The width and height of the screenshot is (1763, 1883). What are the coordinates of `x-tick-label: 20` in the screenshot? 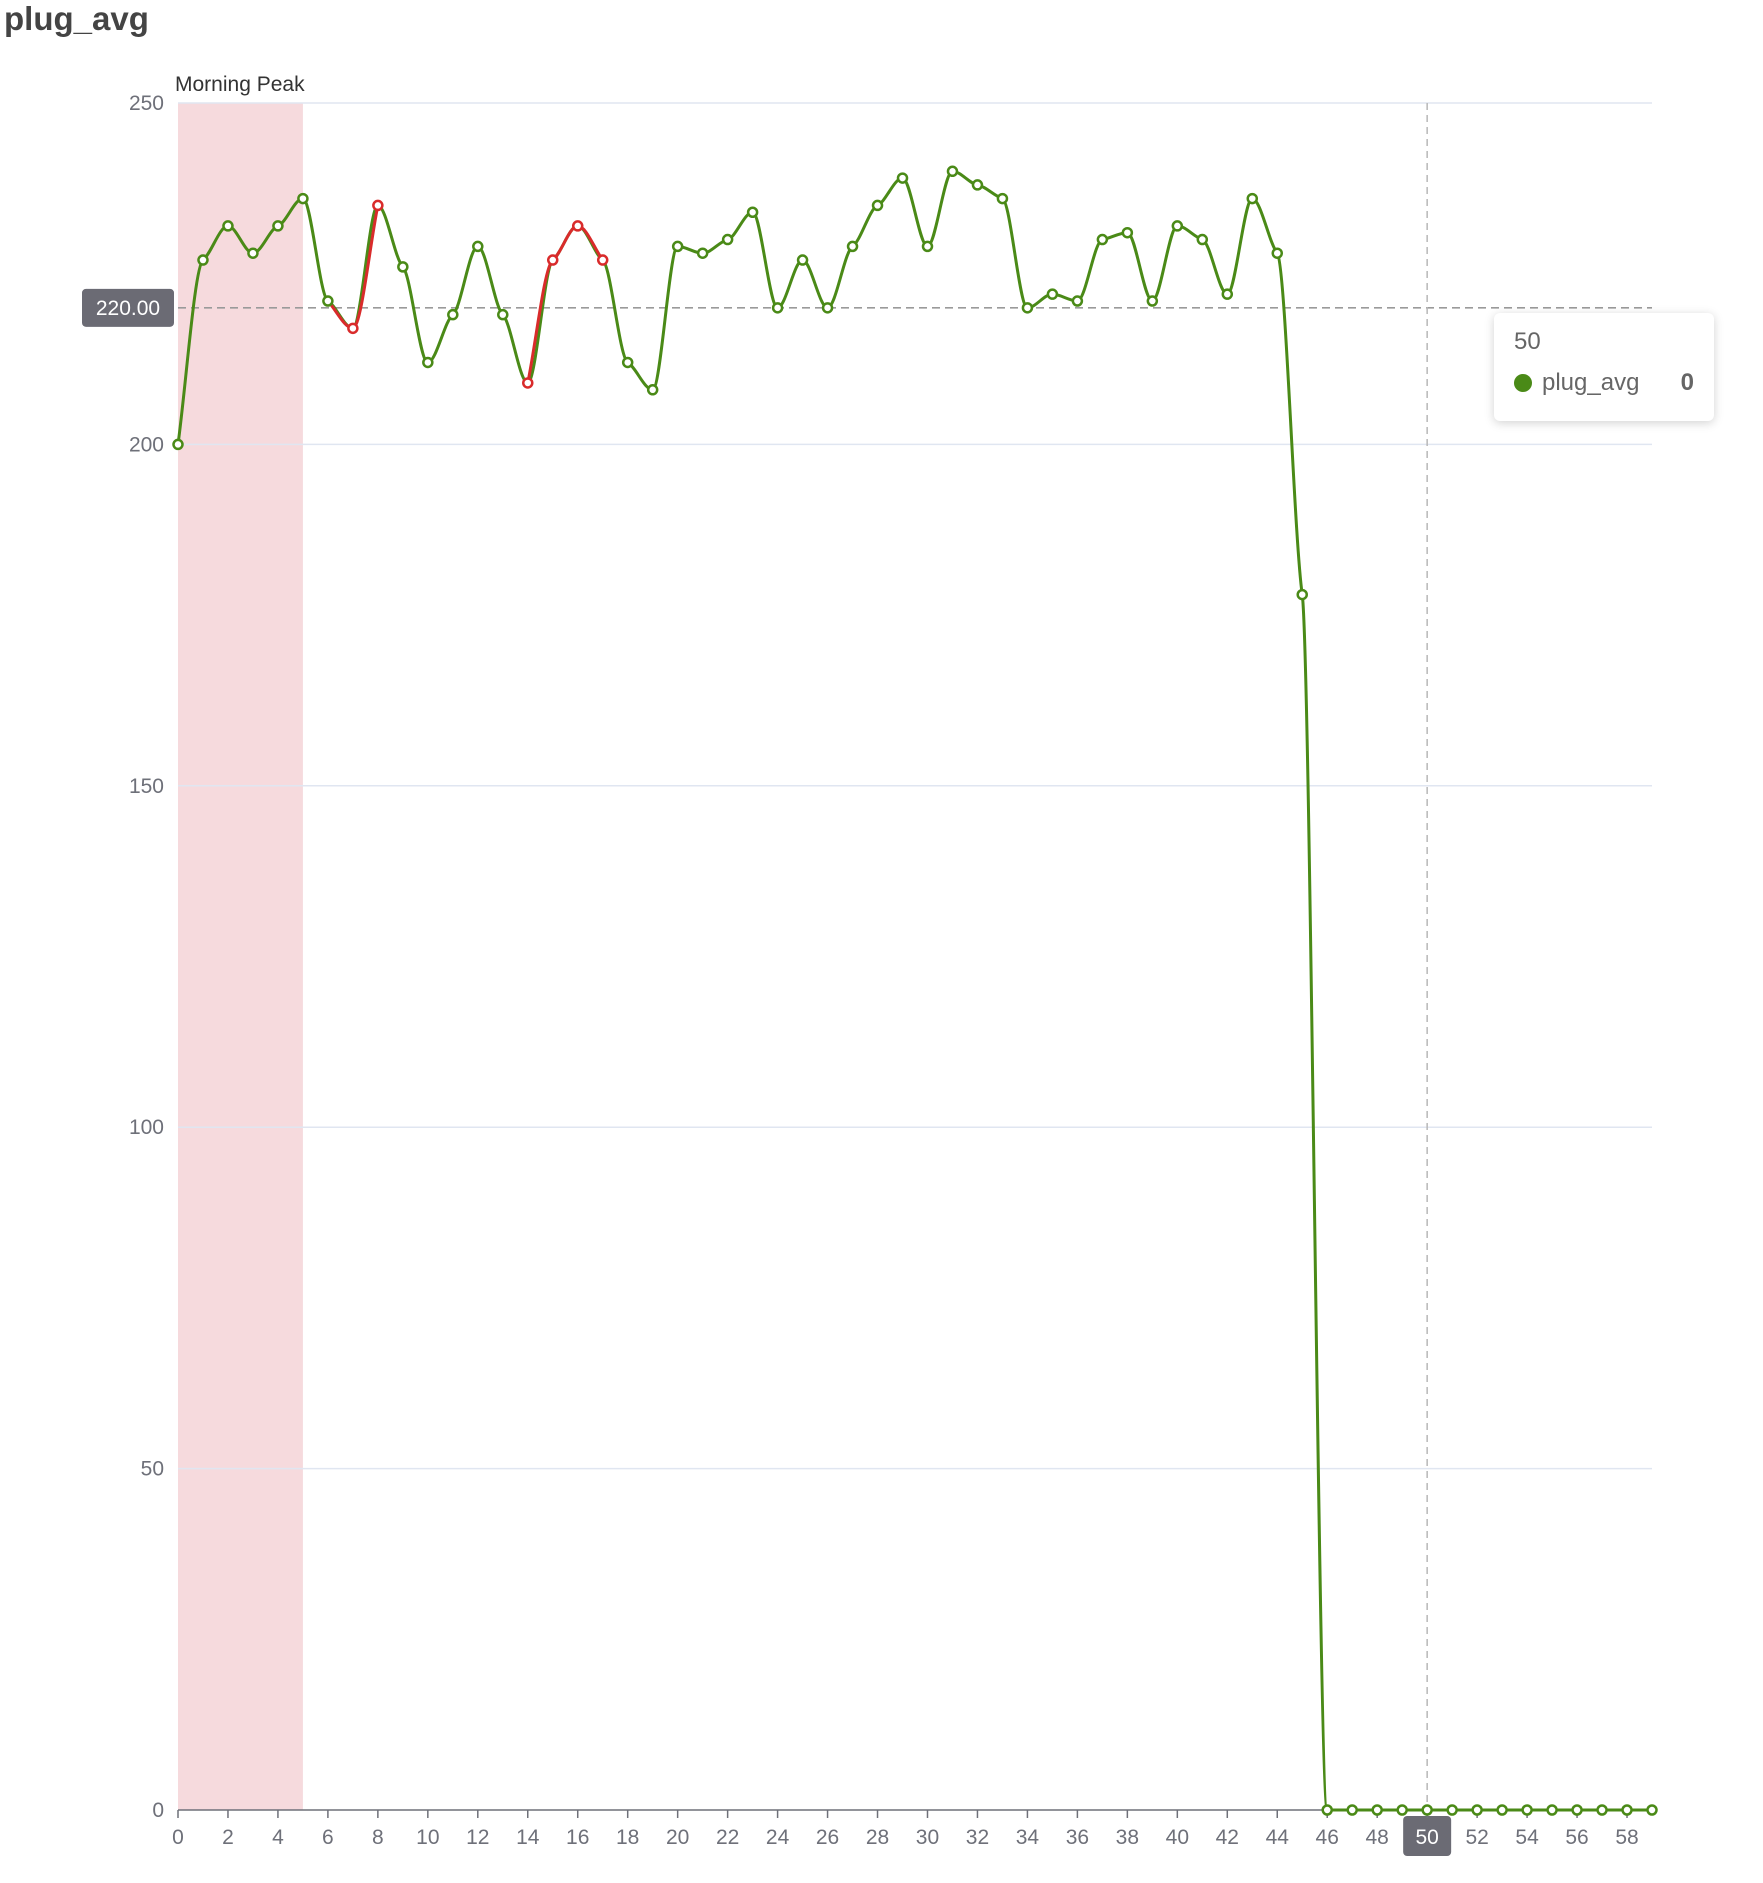 It's located at (677, 1837).